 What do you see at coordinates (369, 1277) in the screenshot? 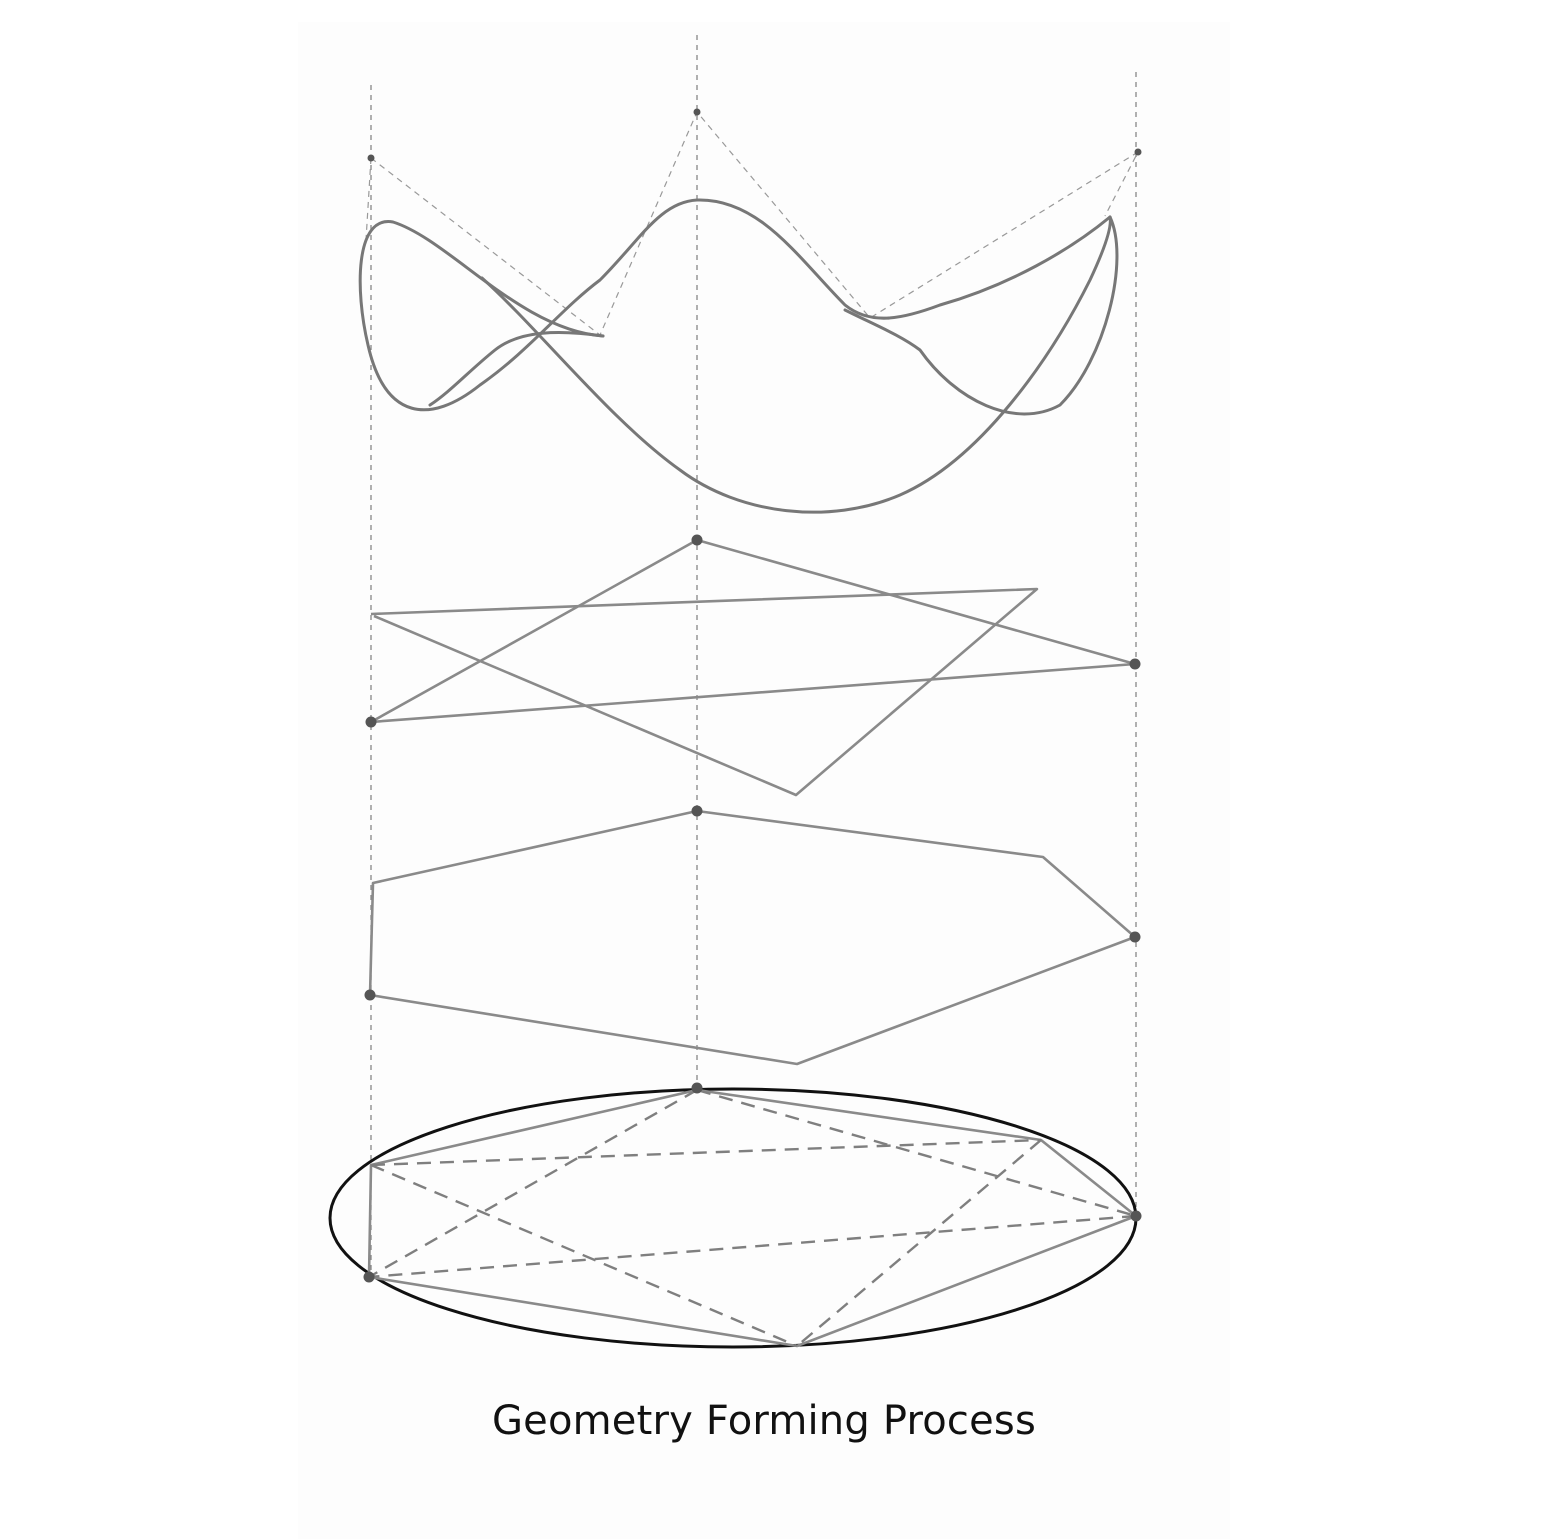
I see `ellipse-point-left` at bounding box center [369, 1277].